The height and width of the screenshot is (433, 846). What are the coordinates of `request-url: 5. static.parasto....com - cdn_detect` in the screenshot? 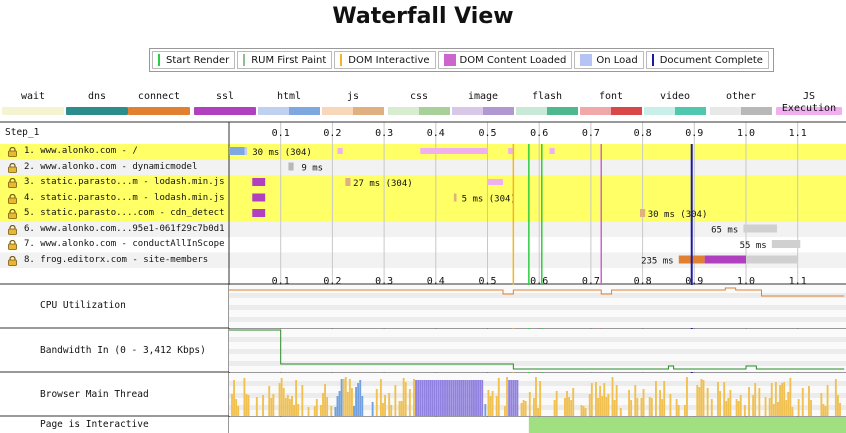 It's located at (124, 213).